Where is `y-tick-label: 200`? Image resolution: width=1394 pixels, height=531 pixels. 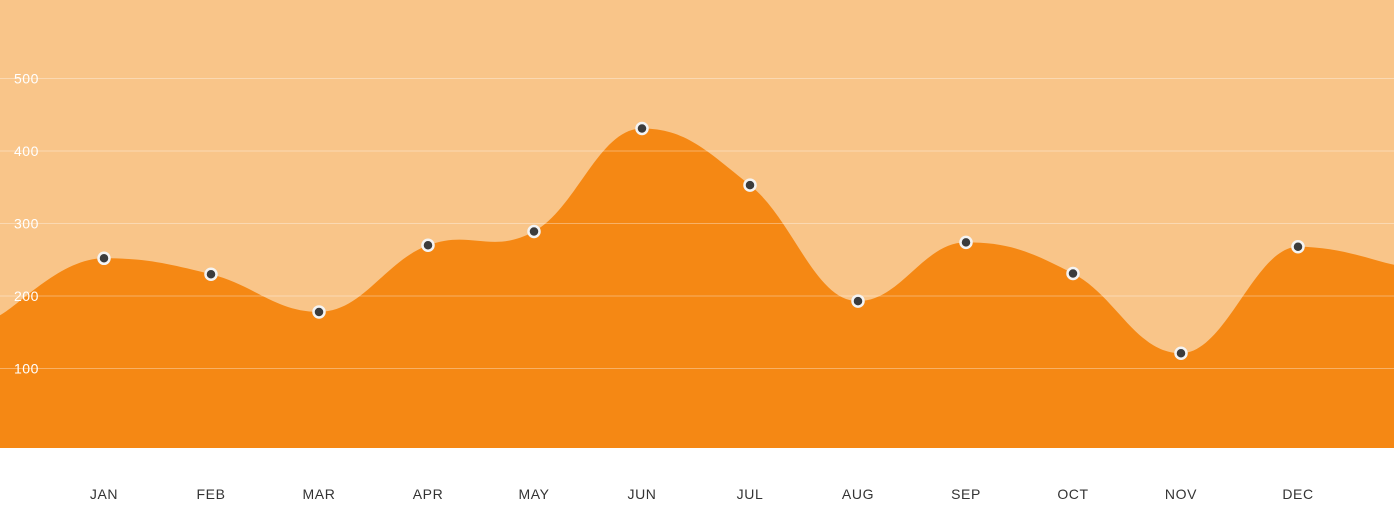 y-tick-label: 200 is located at coordinates (26, 296).